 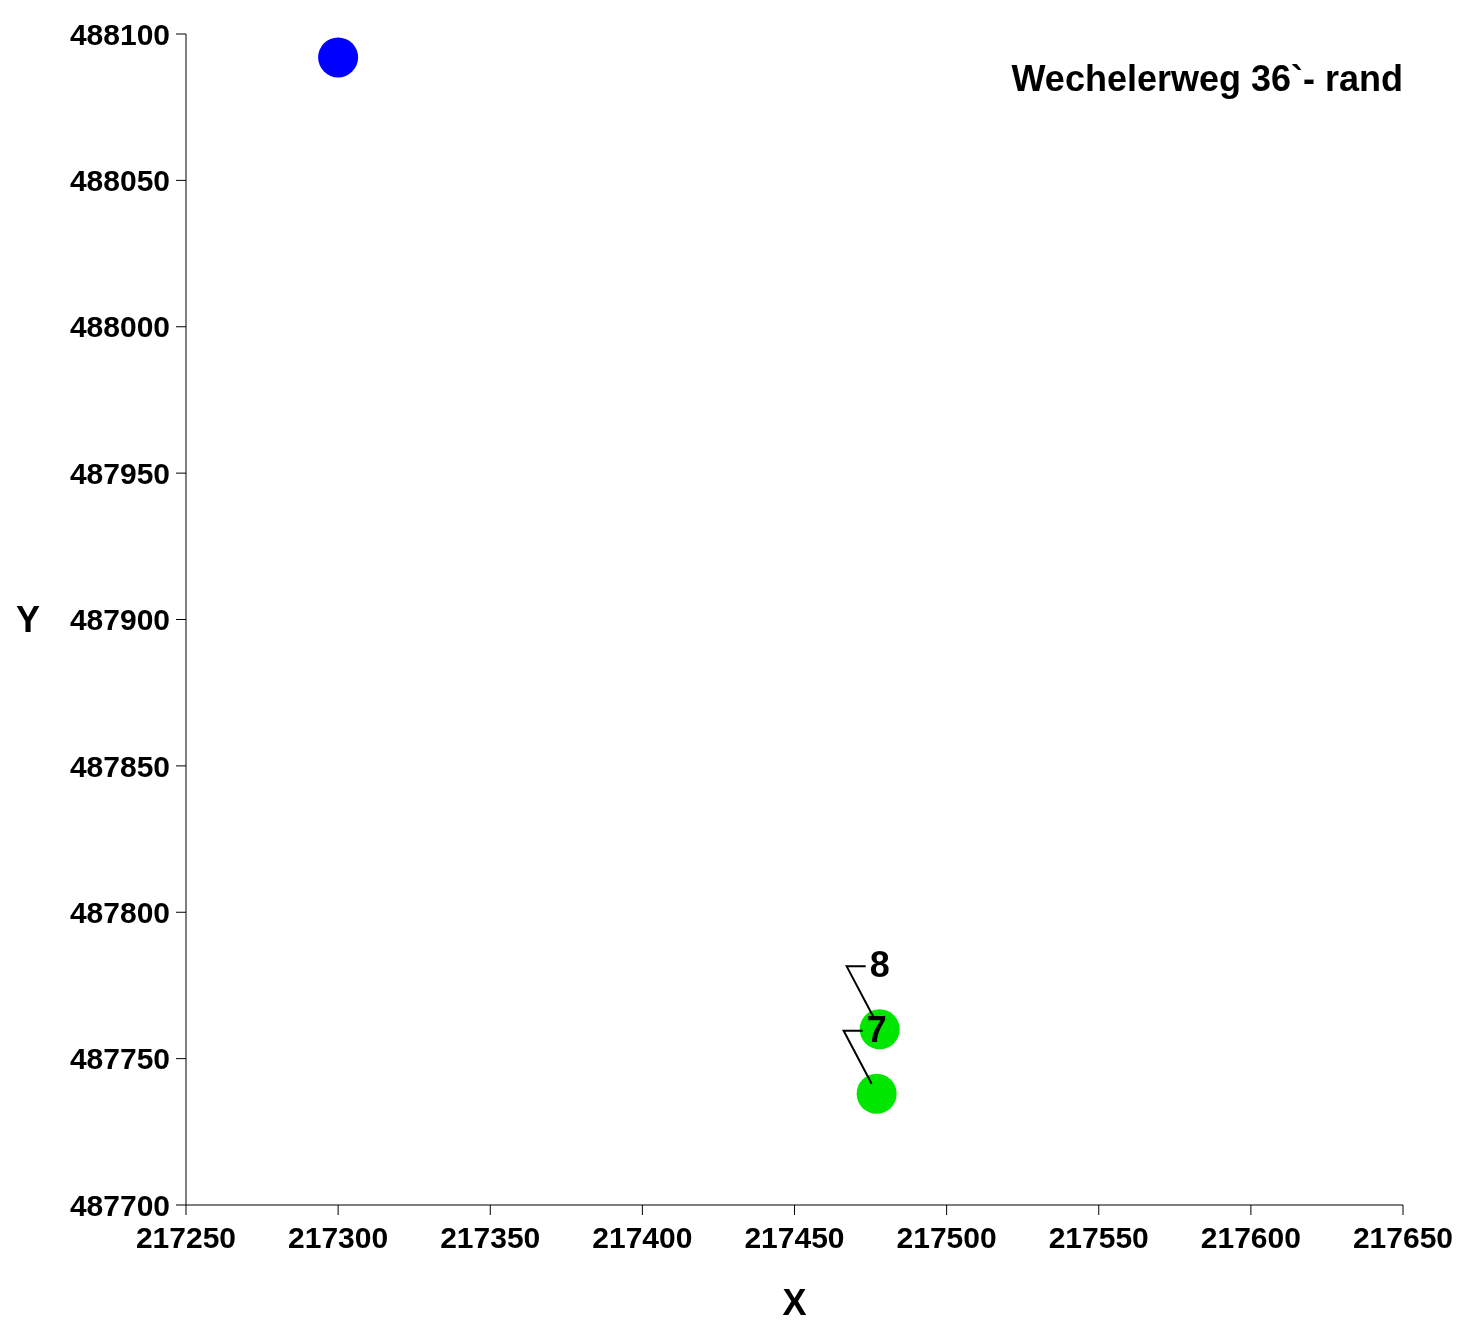 What do you see at coordinates (119, 473) in the screenshot?
I see `y-tick-label: 487950` at bounding box center [119, 473].